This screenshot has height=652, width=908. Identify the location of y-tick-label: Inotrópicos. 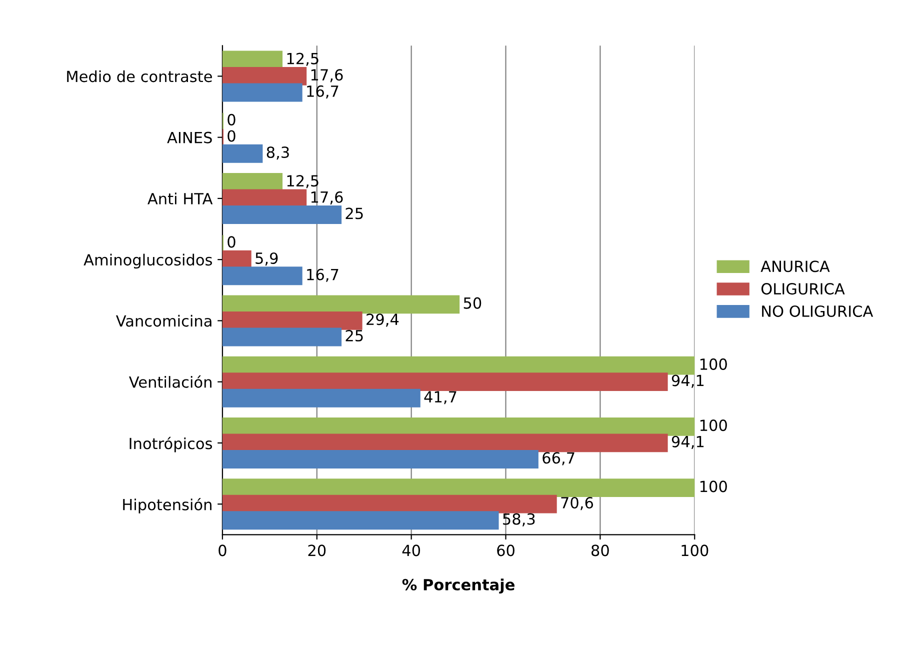
(171, 444).